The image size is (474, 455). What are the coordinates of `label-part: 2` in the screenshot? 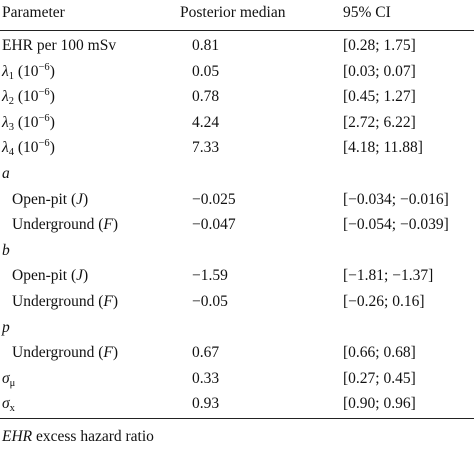 It's located at (11, 102).